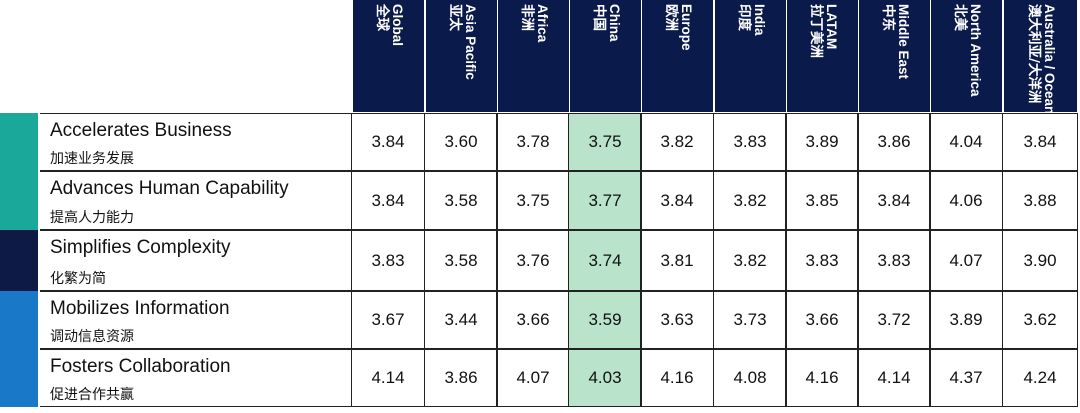 This screenshot has width=1080, height=413. What do you see at coordinates (895, 41) in the screenshot?
I see `column-header-text: Middle East 中东` at bounding box center [895, 41].